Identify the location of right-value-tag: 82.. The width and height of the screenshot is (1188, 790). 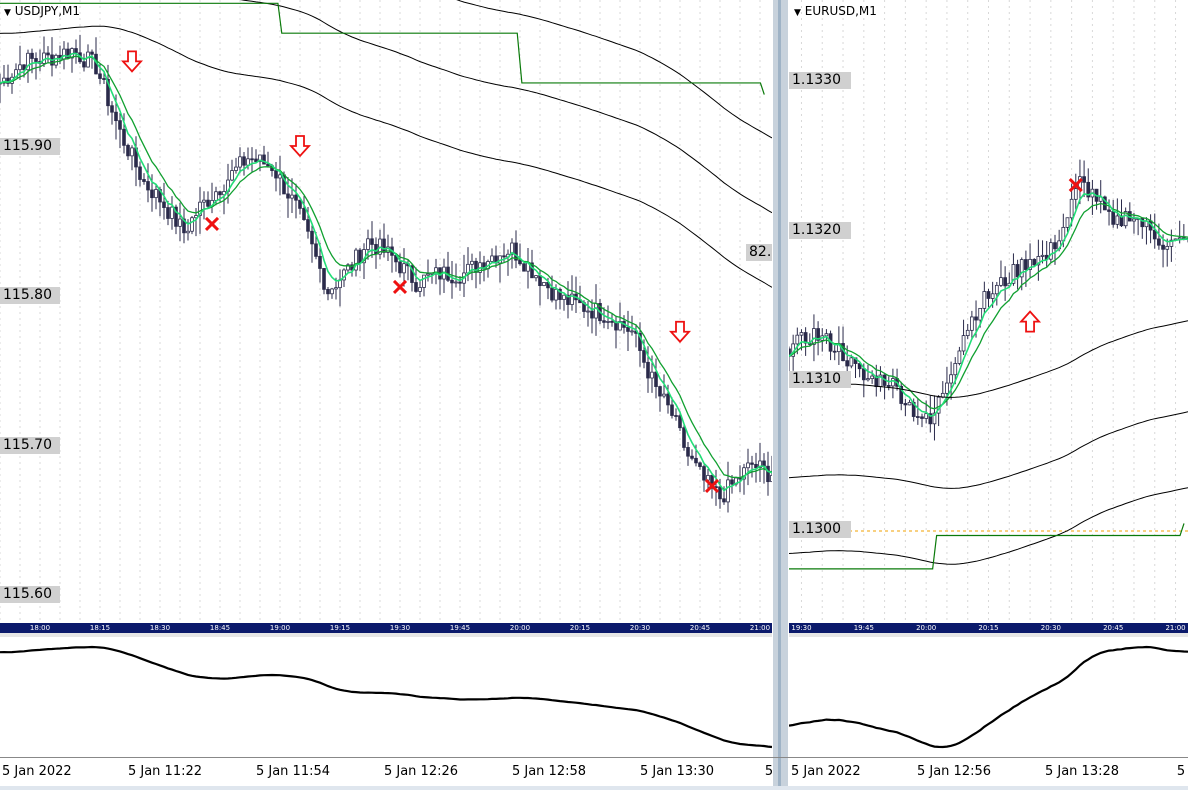
(759, 252).